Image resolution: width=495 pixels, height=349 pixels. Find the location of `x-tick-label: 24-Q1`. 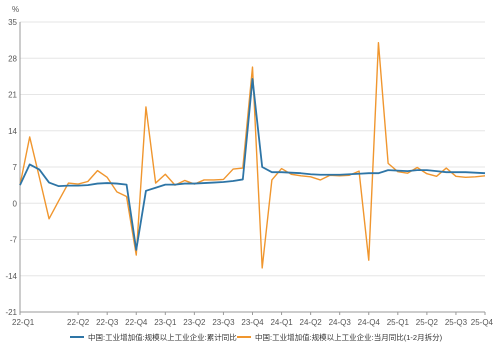

x-tick-label: 24-Q1 is located at coordinates (281, 322).